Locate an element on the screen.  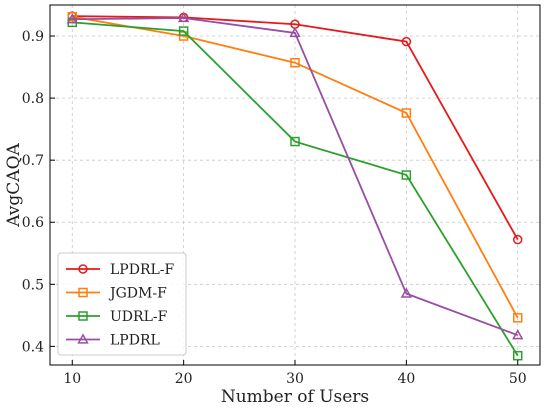
legend-label: JGDM-F is located at coordinates (137, 294).